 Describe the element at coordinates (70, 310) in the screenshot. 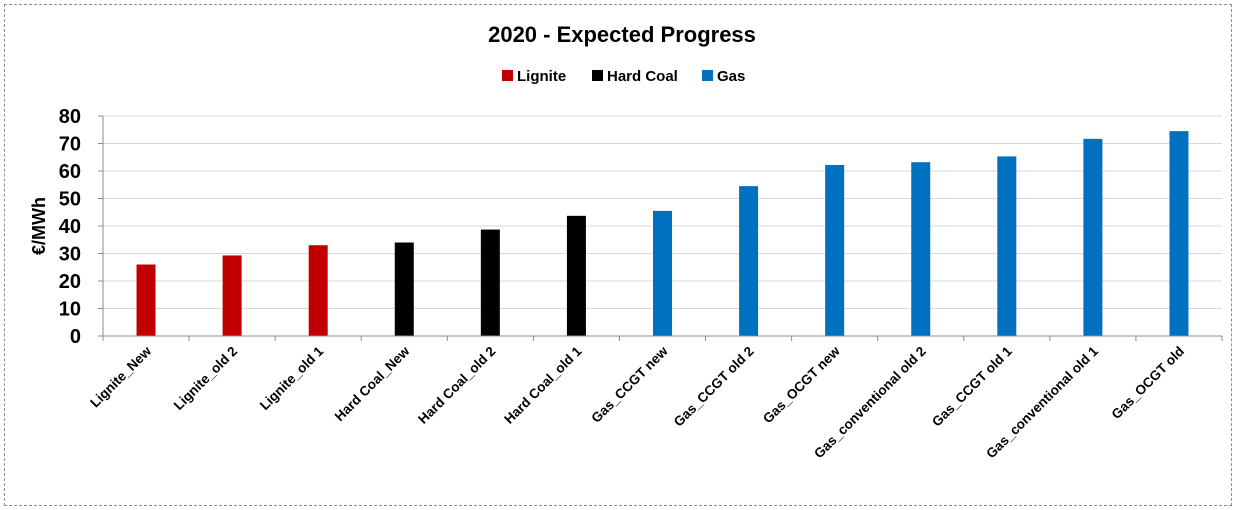

I see `y-tick-label: 10` at that location.